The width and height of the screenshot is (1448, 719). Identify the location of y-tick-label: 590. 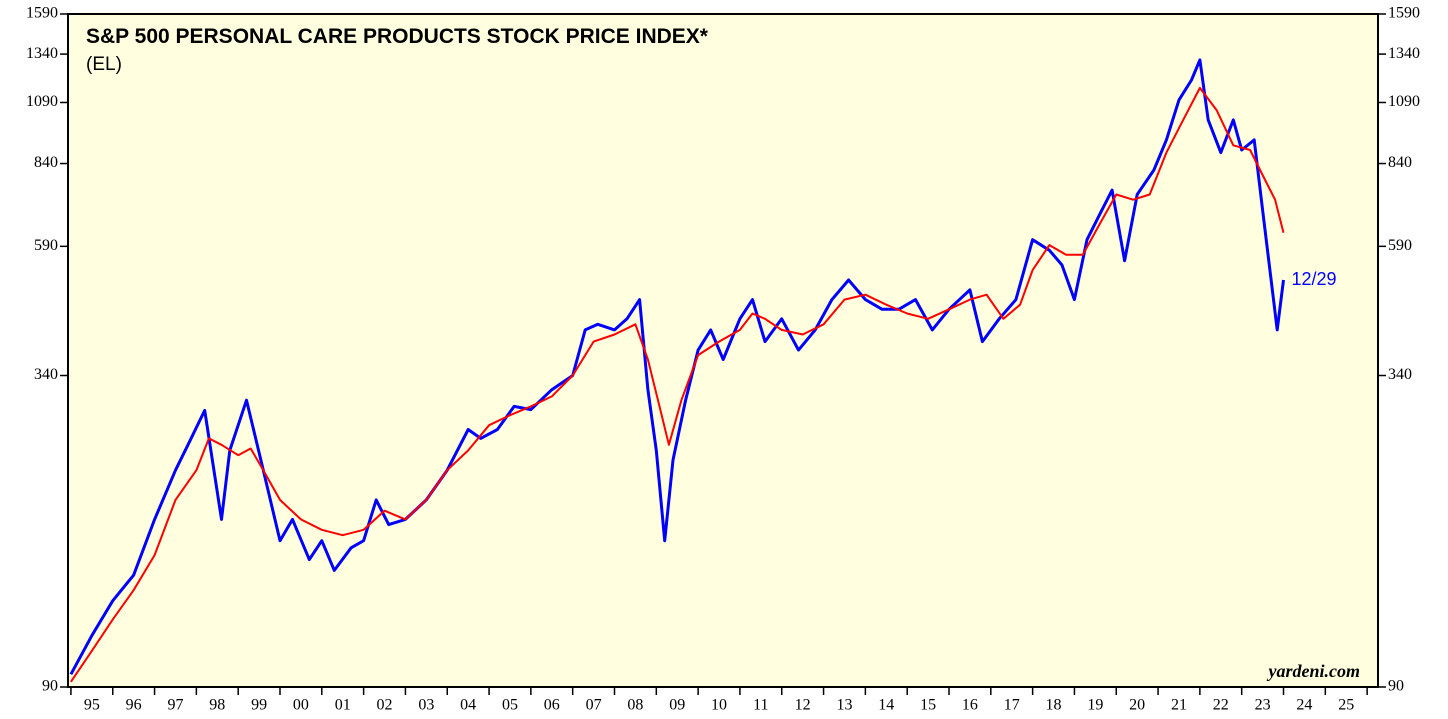
(46, 245).